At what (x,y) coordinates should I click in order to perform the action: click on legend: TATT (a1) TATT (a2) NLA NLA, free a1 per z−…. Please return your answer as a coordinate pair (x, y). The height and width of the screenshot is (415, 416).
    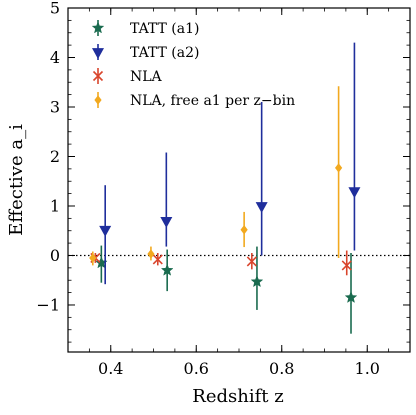
    Looking at the image, I should click on (193, 64).